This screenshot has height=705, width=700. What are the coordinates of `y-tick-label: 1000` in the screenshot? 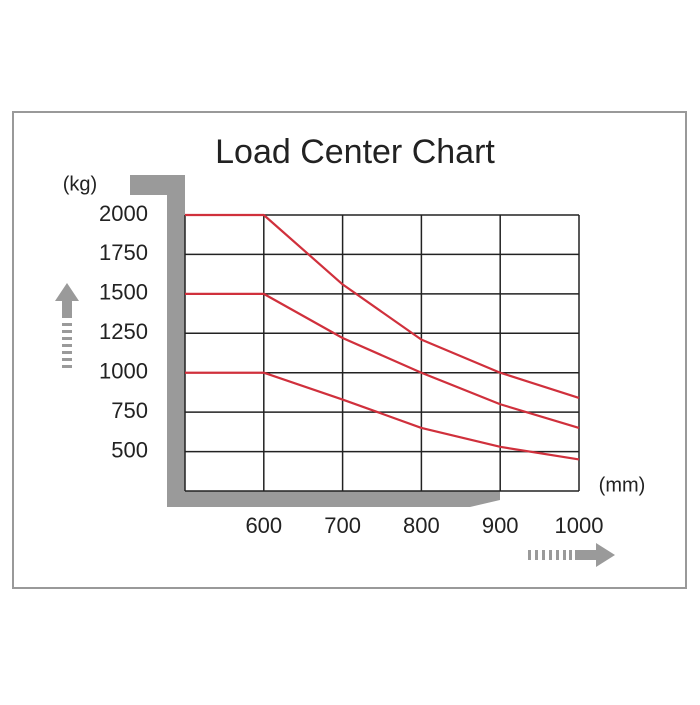 It's located at (123, 371).